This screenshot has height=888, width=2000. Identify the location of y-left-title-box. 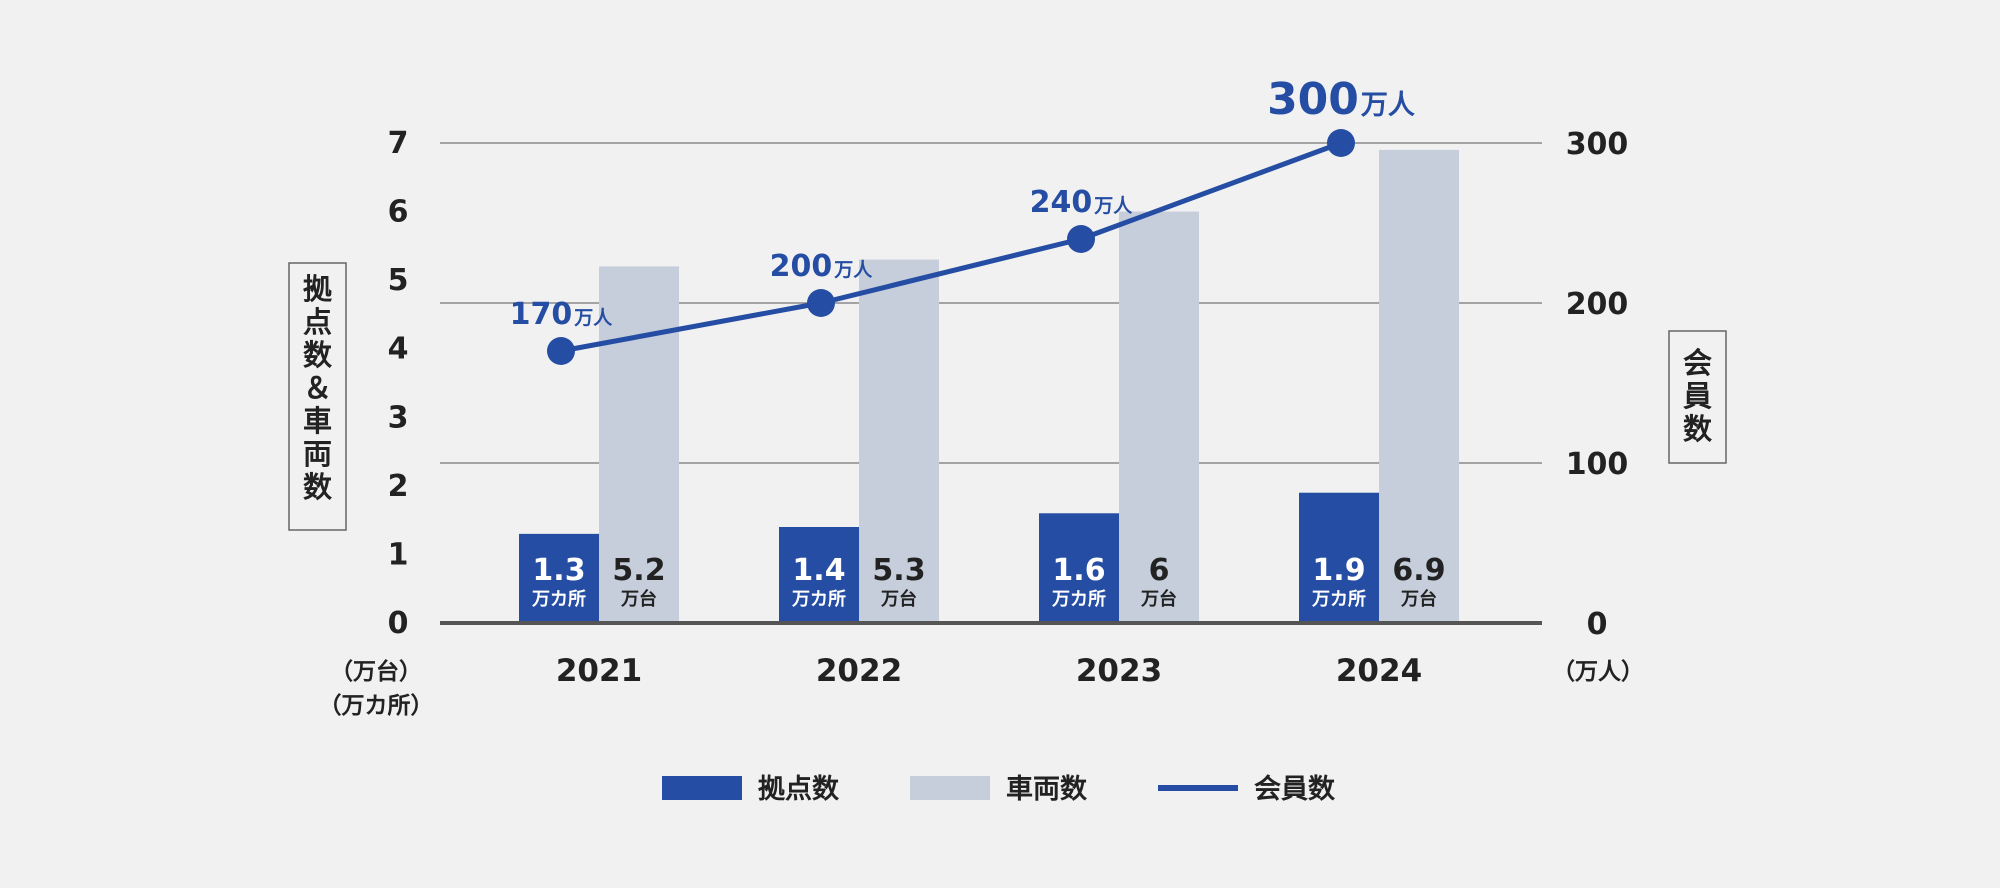
(317, 396).